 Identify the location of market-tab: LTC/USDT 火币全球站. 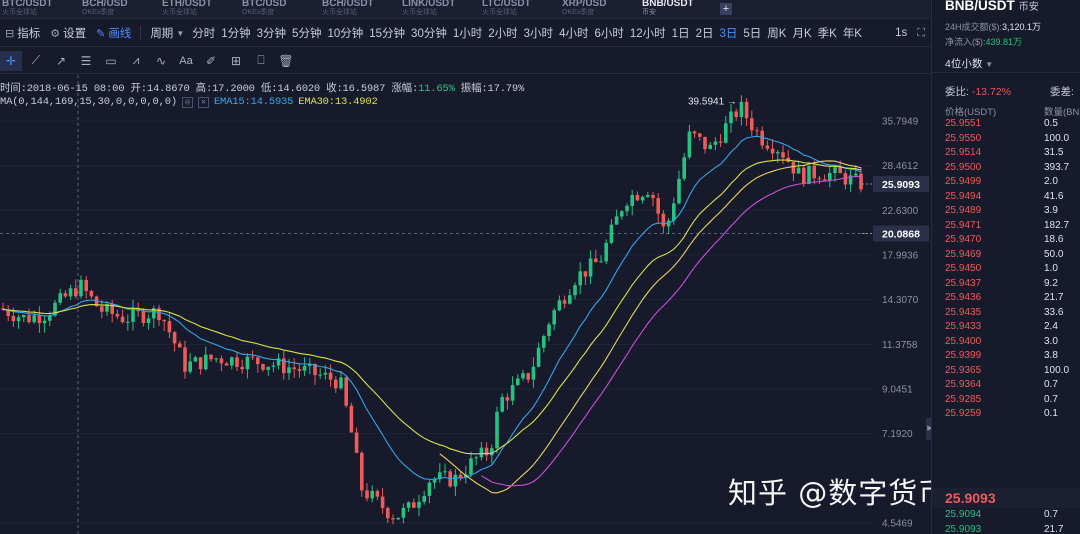
(520, 9).